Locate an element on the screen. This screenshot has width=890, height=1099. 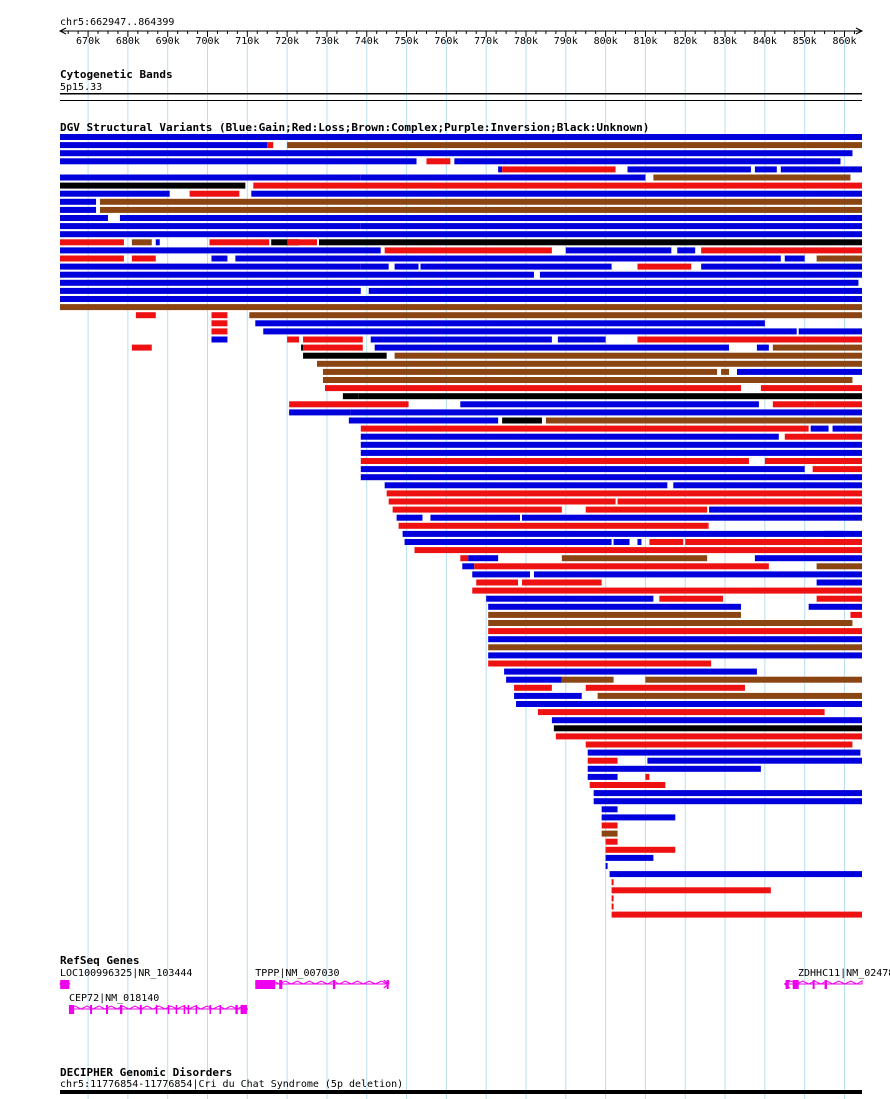
cytoband-bar is located at coordinates (461, 94).